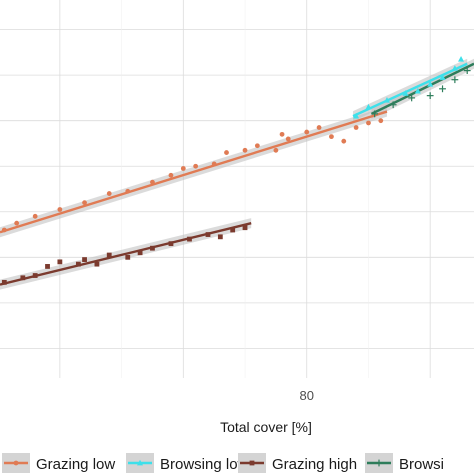 Image resolution: width=474 pixels, height=474 pixels. Describe the element at coordinates (421, 464) in the screenshot. I see `legend-label: Browsi` at that location.